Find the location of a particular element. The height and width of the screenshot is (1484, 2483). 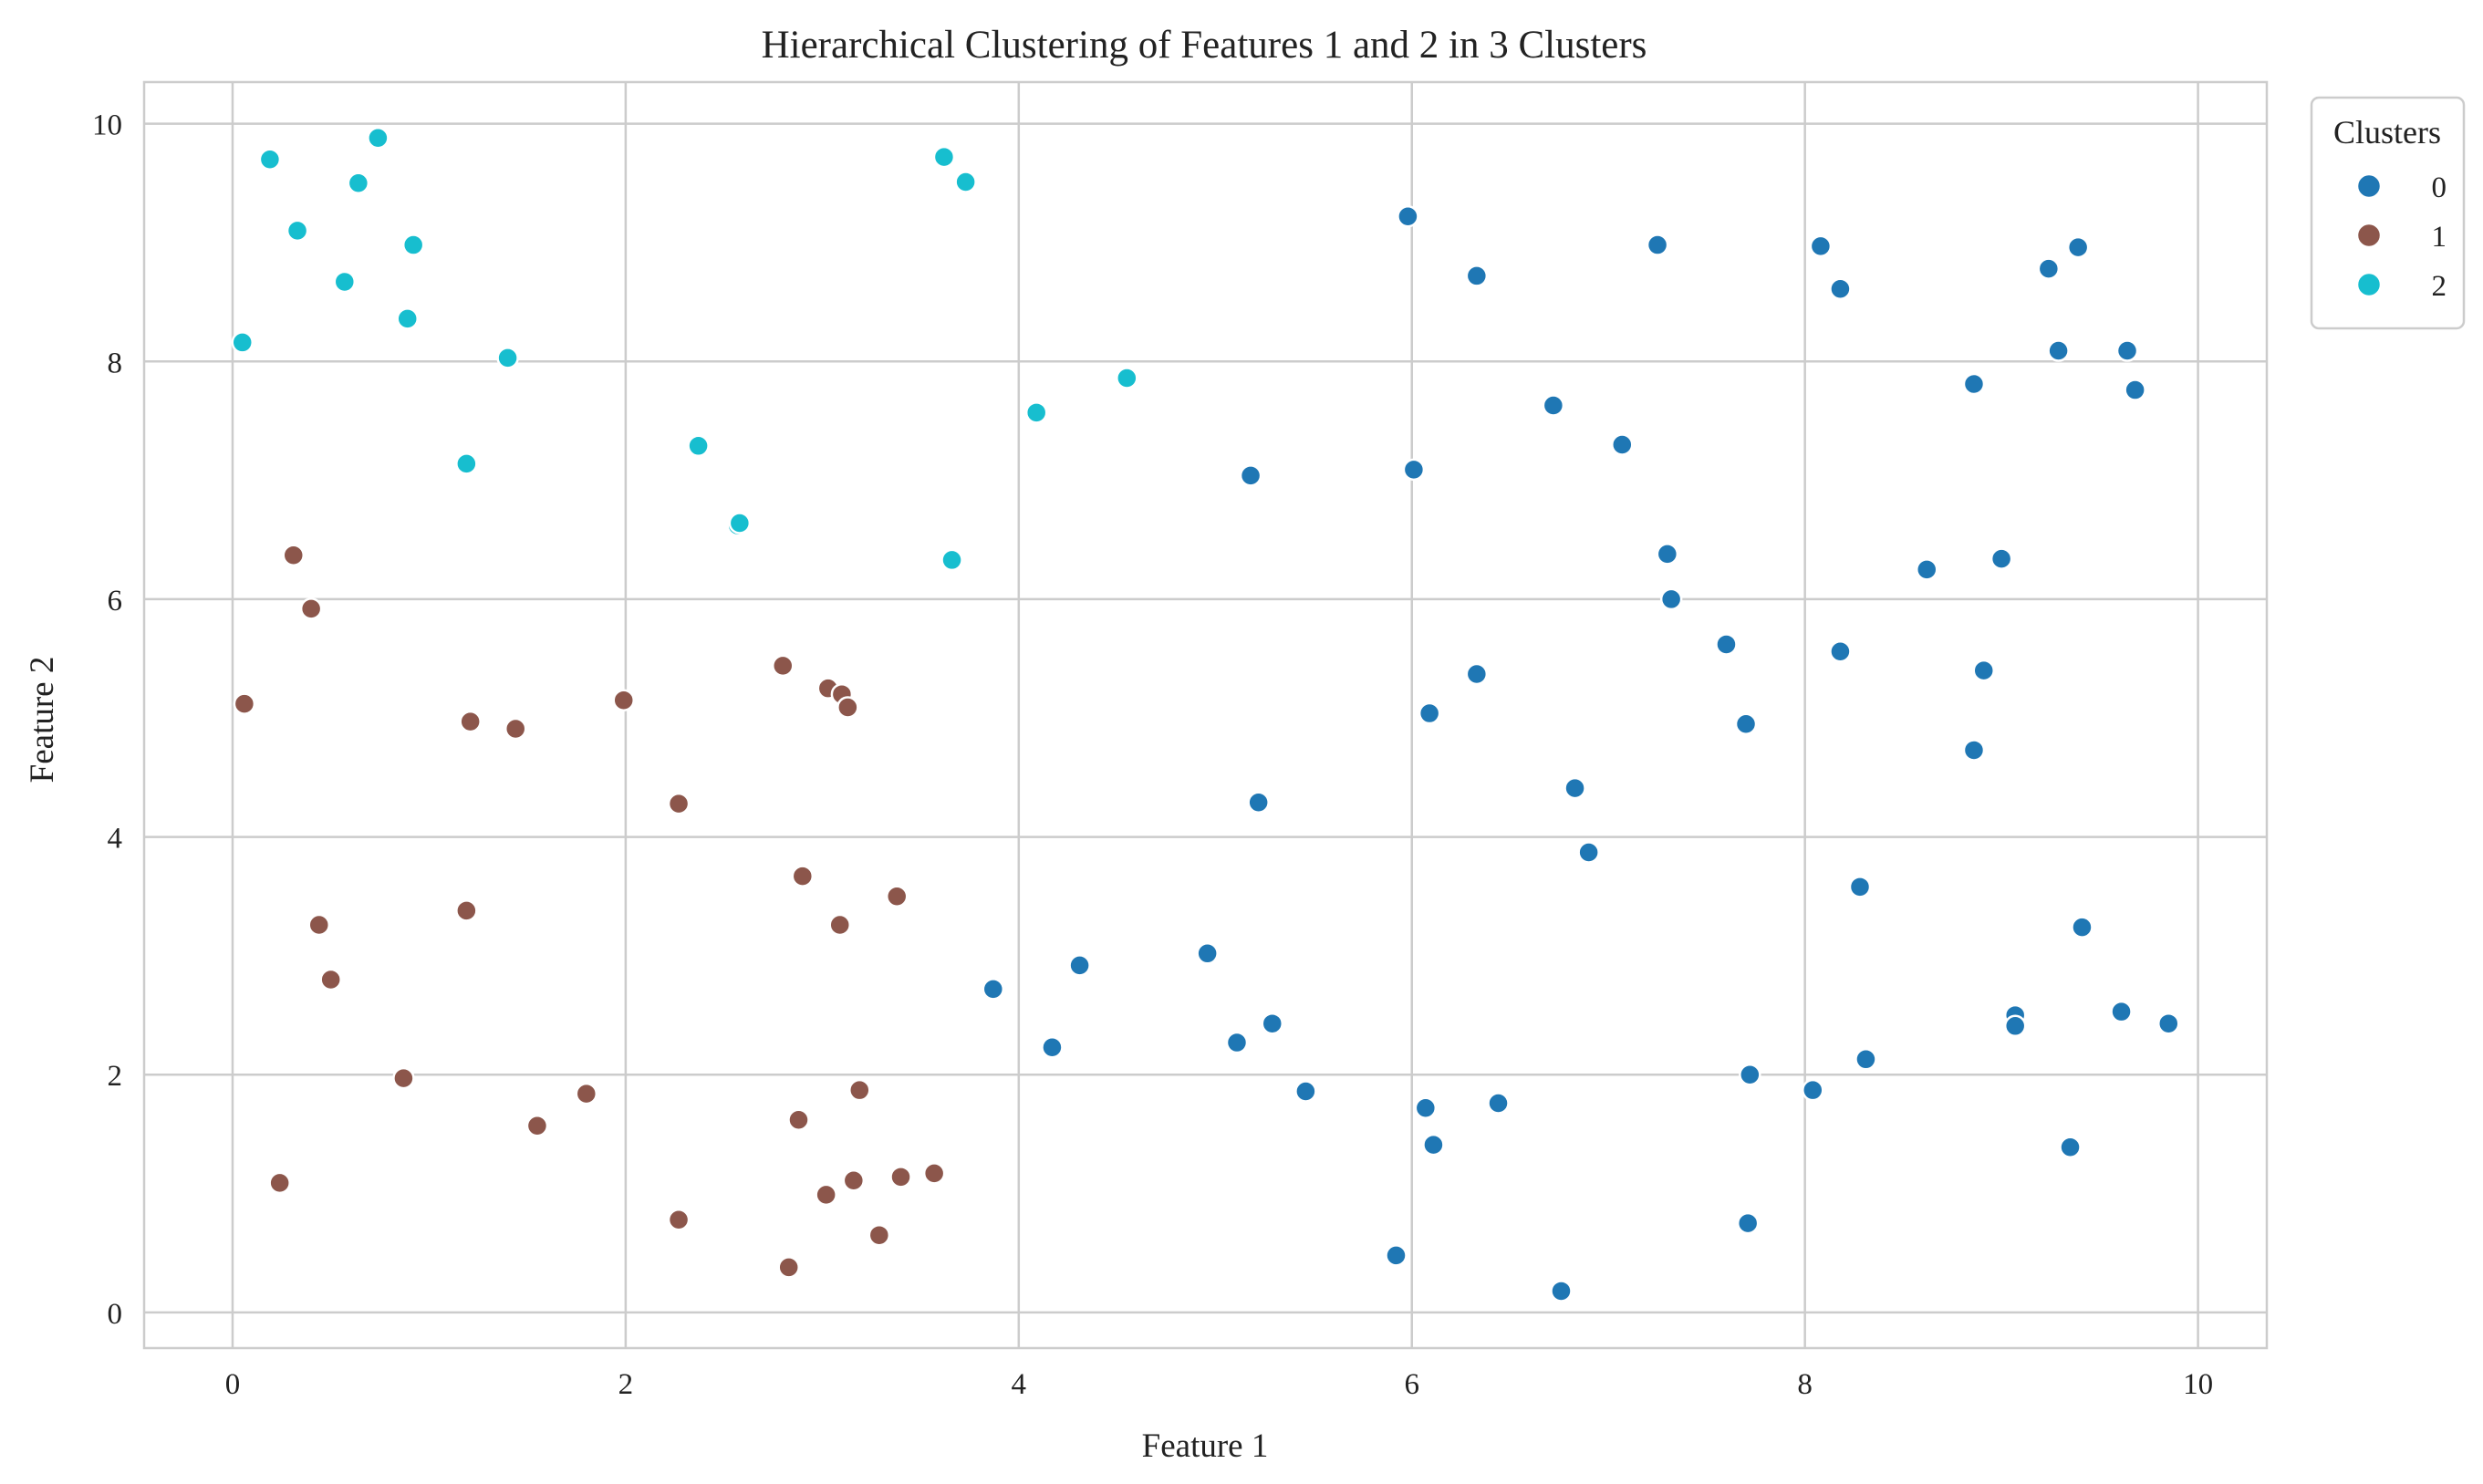

legend-box is located at coordinates (2388, 213).